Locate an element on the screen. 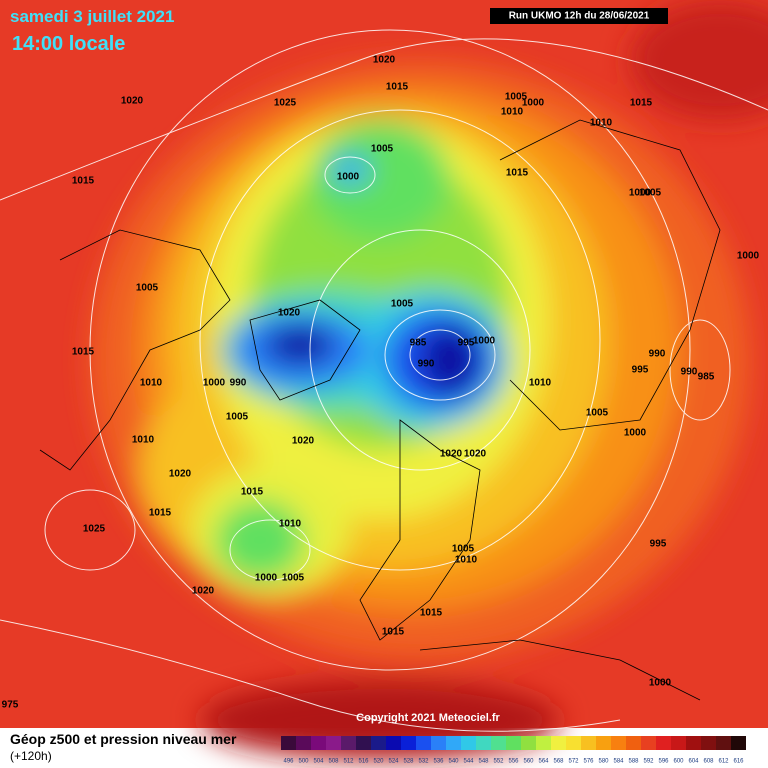 The width and height of the screenshot is (768, 768). scale-label: 580 is located at coordinates (603, 762).